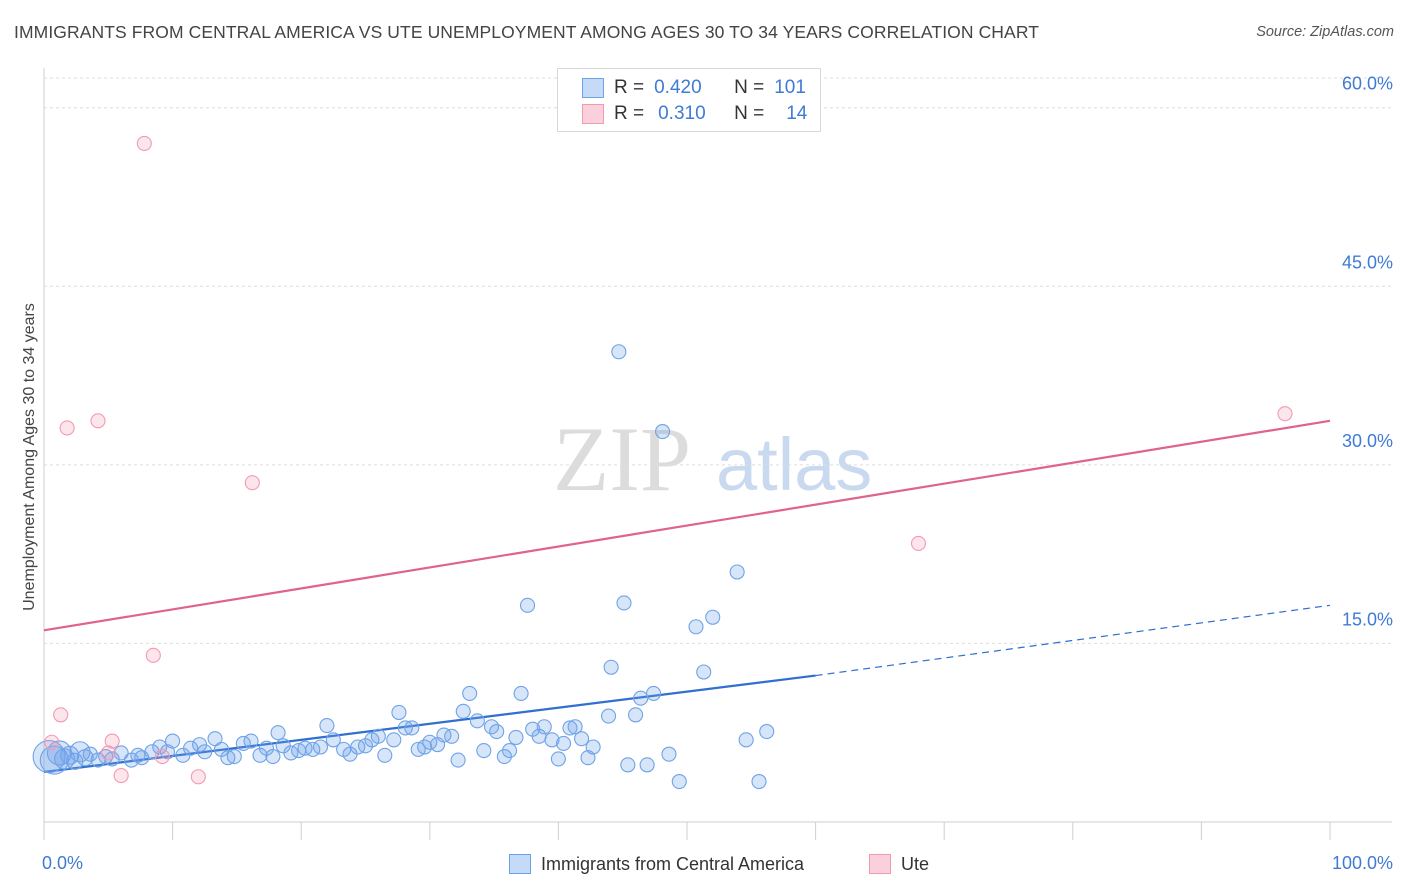 The height and width of the screenshot is (892, 1406). I want to click on y-tick-label: 15.0%, so click(1367, 619).